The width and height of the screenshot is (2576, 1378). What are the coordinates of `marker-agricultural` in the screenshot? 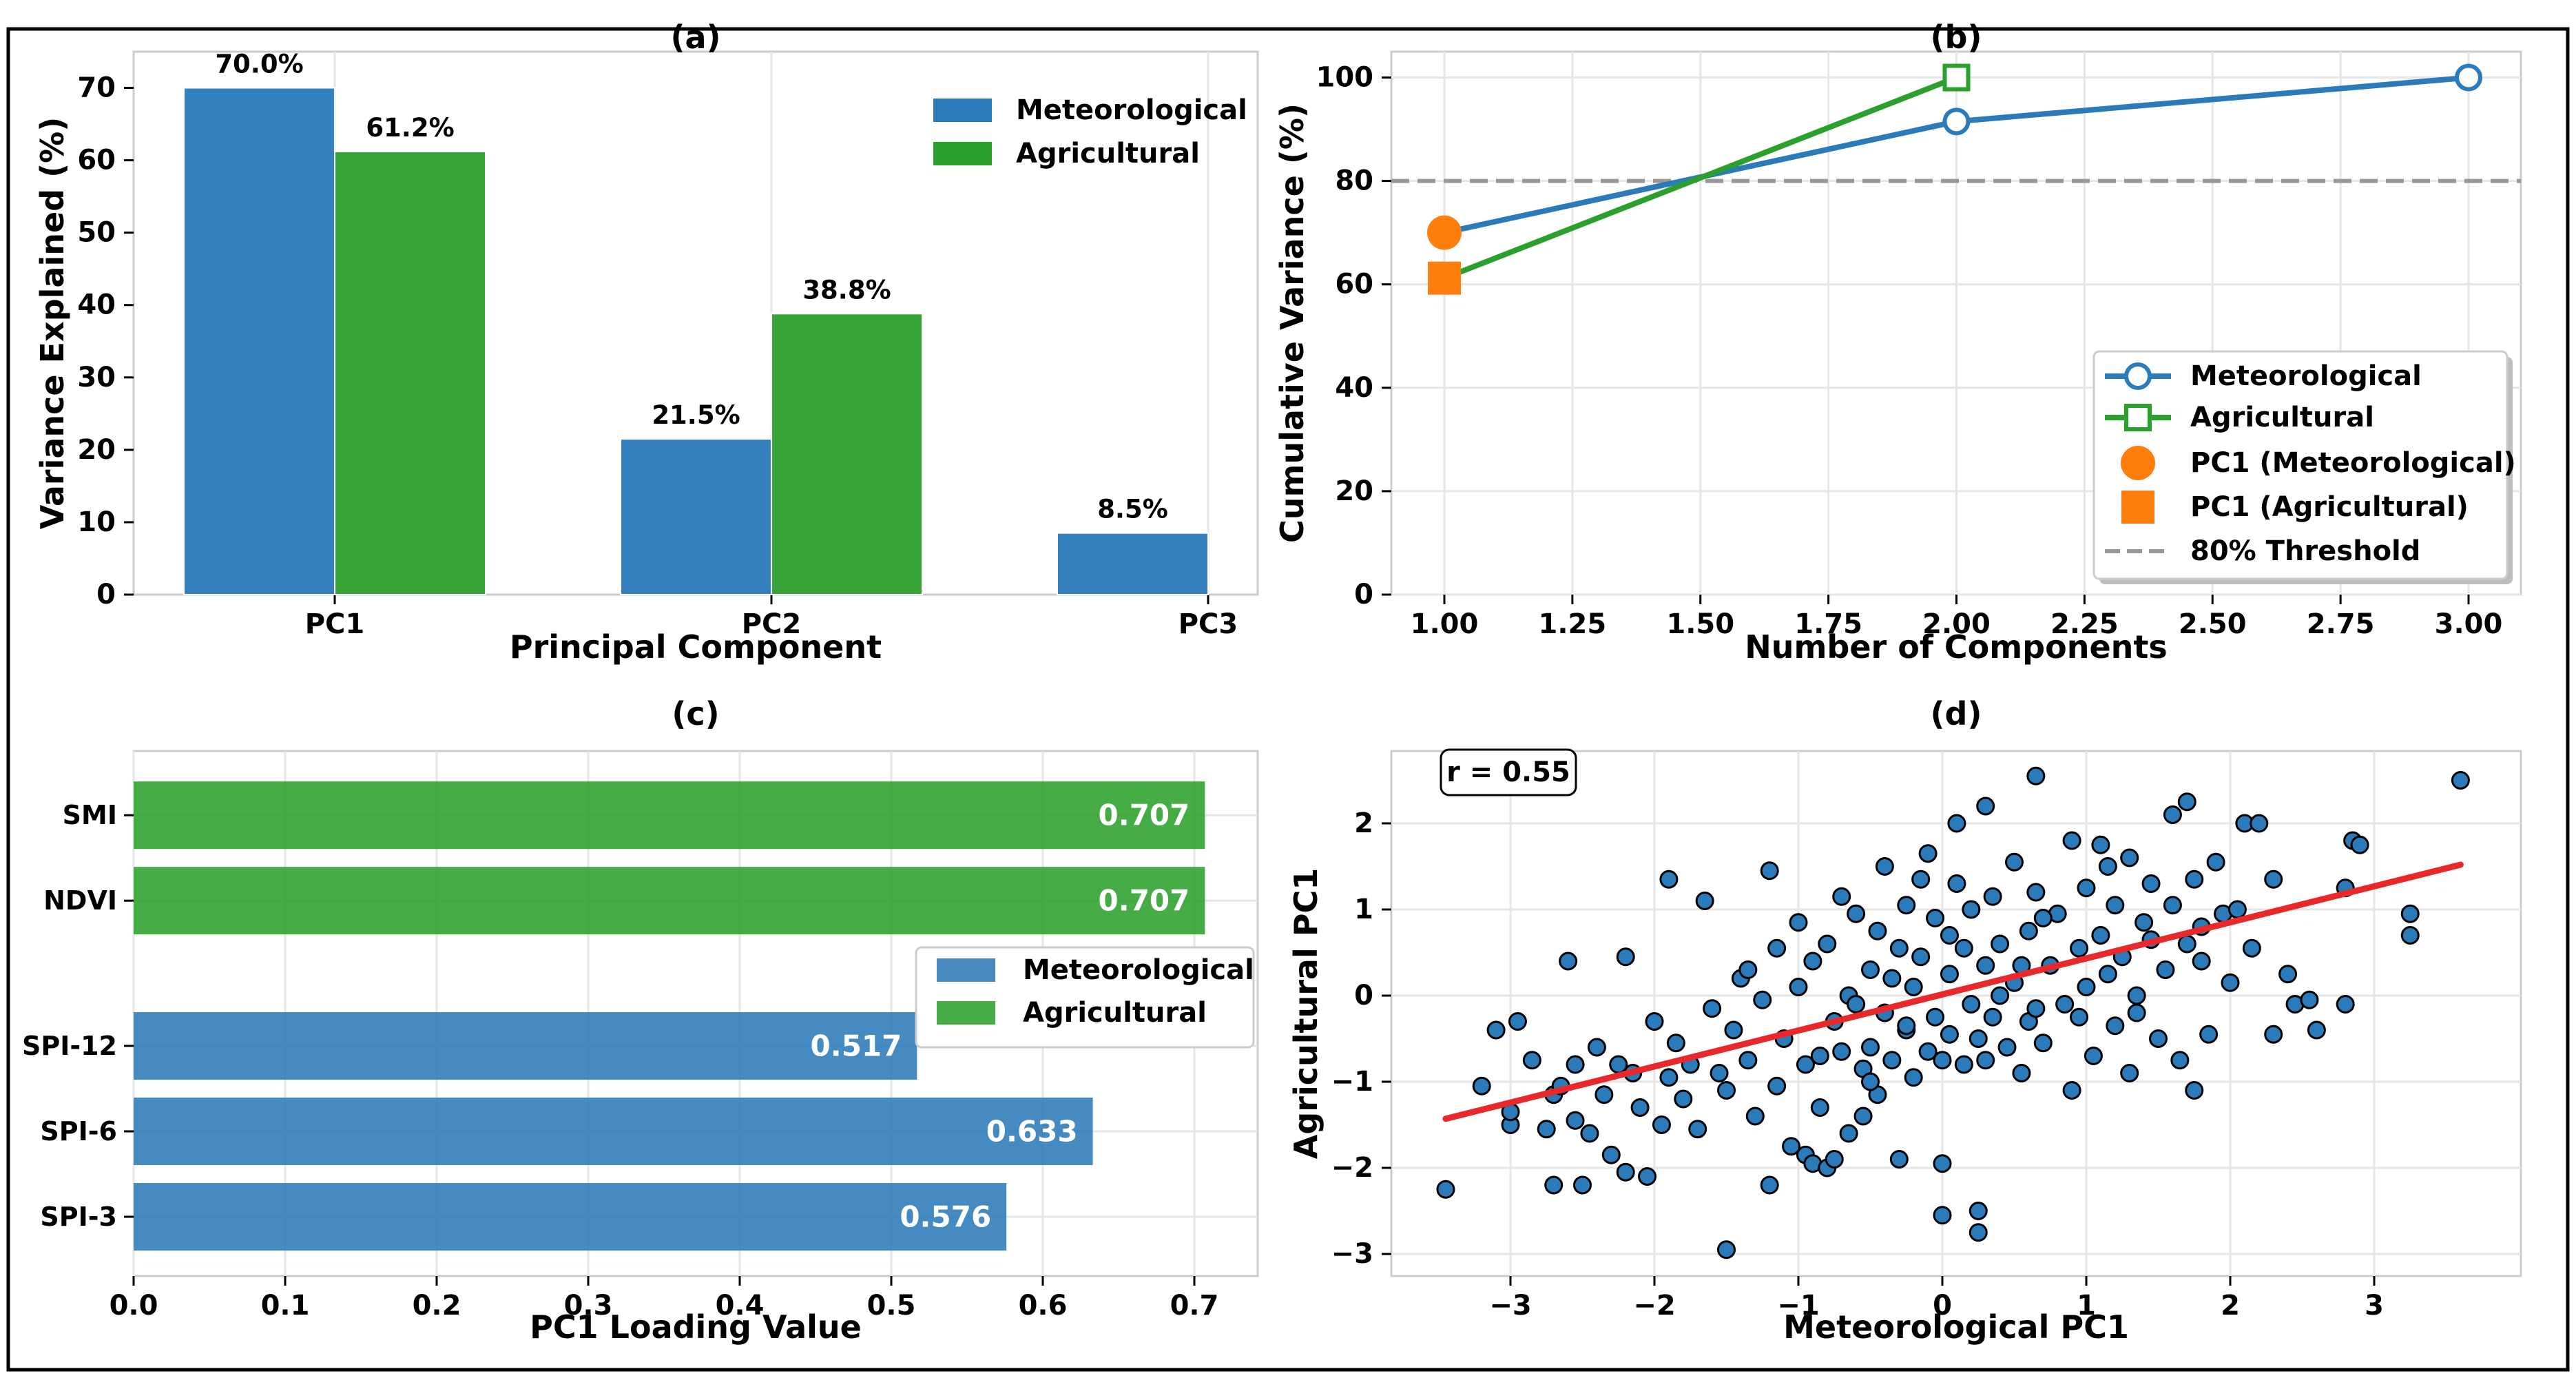 It's located at (1957, 77).